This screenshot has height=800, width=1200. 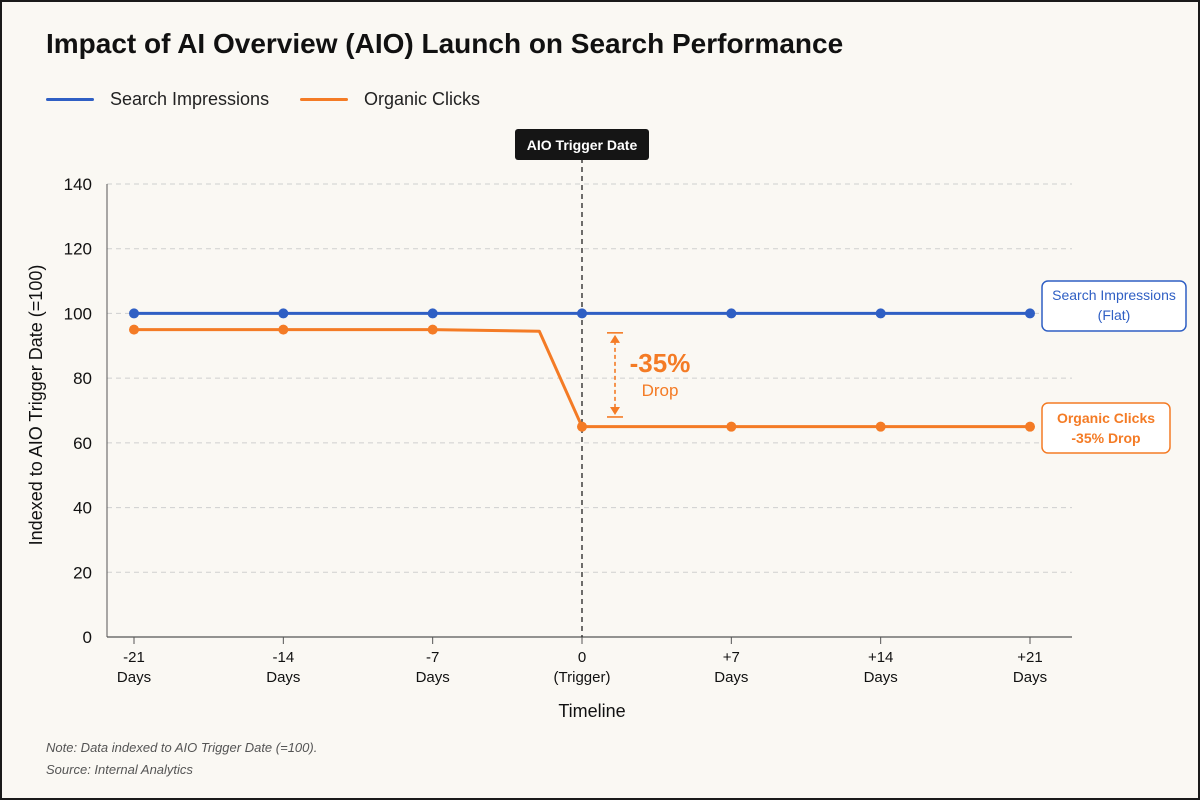 I want to click on y-tick-label: 80, so click(x=82, y=378).